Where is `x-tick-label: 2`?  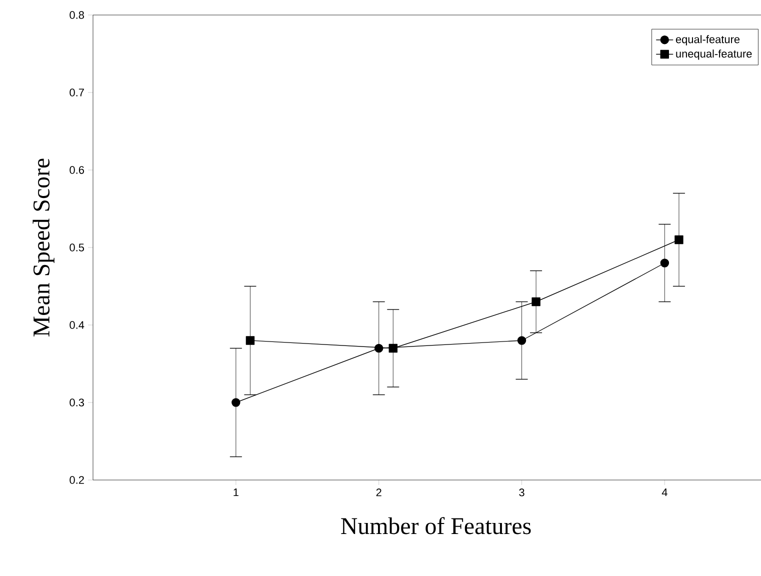
x-tick-label: 2 is located at coordinates (379, 492).